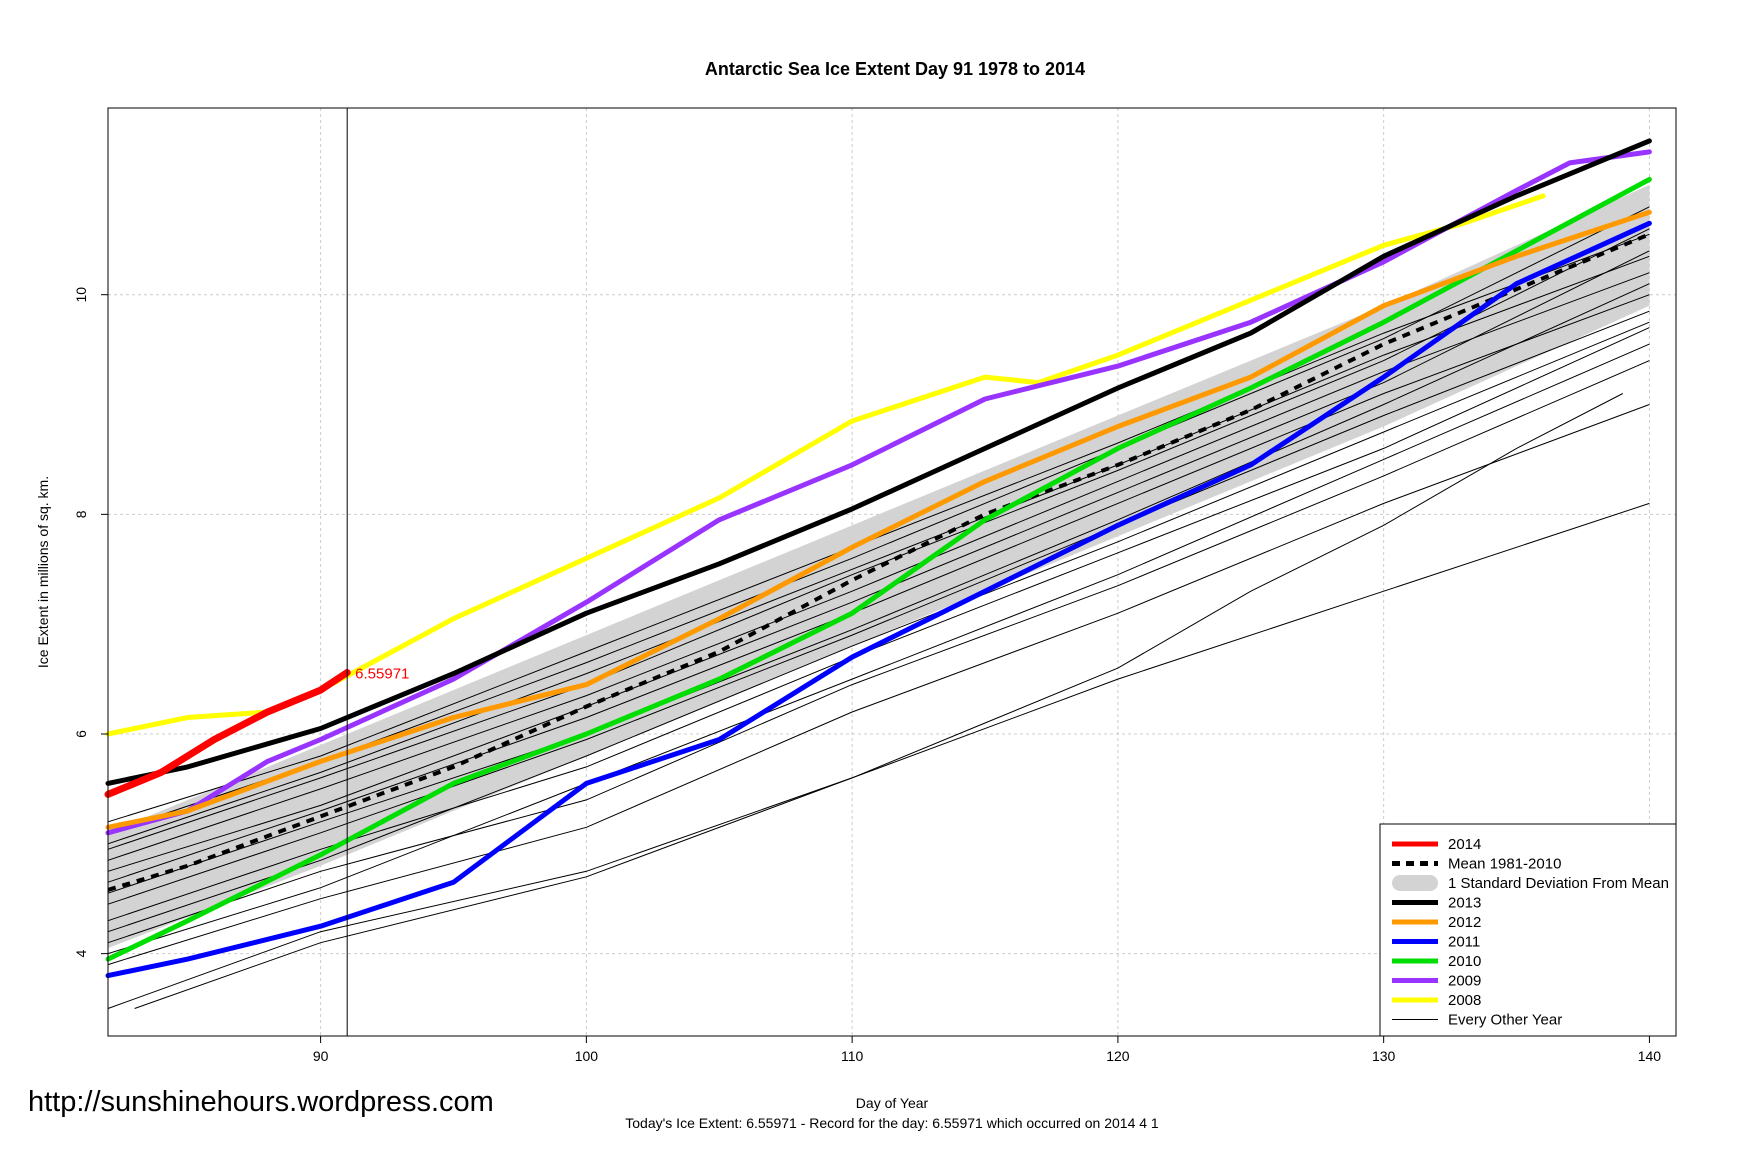 The height and width of the screenshot is (1158, 1738). I want to click on y-axis: 4 6 8 10, so click(90, 622).